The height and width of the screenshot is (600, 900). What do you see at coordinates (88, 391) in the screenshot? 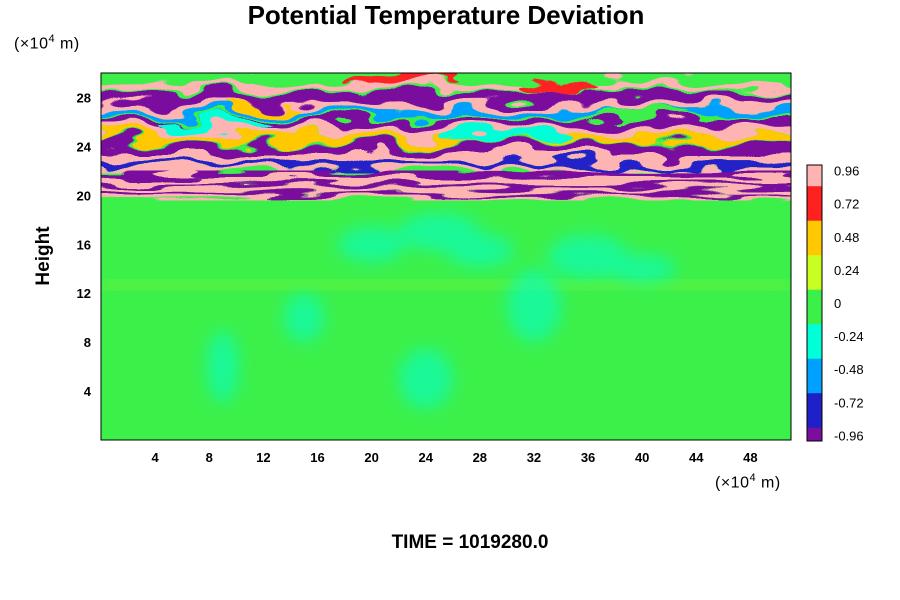
I see `y-tick-label: 4` at bounding box center [88, 391].